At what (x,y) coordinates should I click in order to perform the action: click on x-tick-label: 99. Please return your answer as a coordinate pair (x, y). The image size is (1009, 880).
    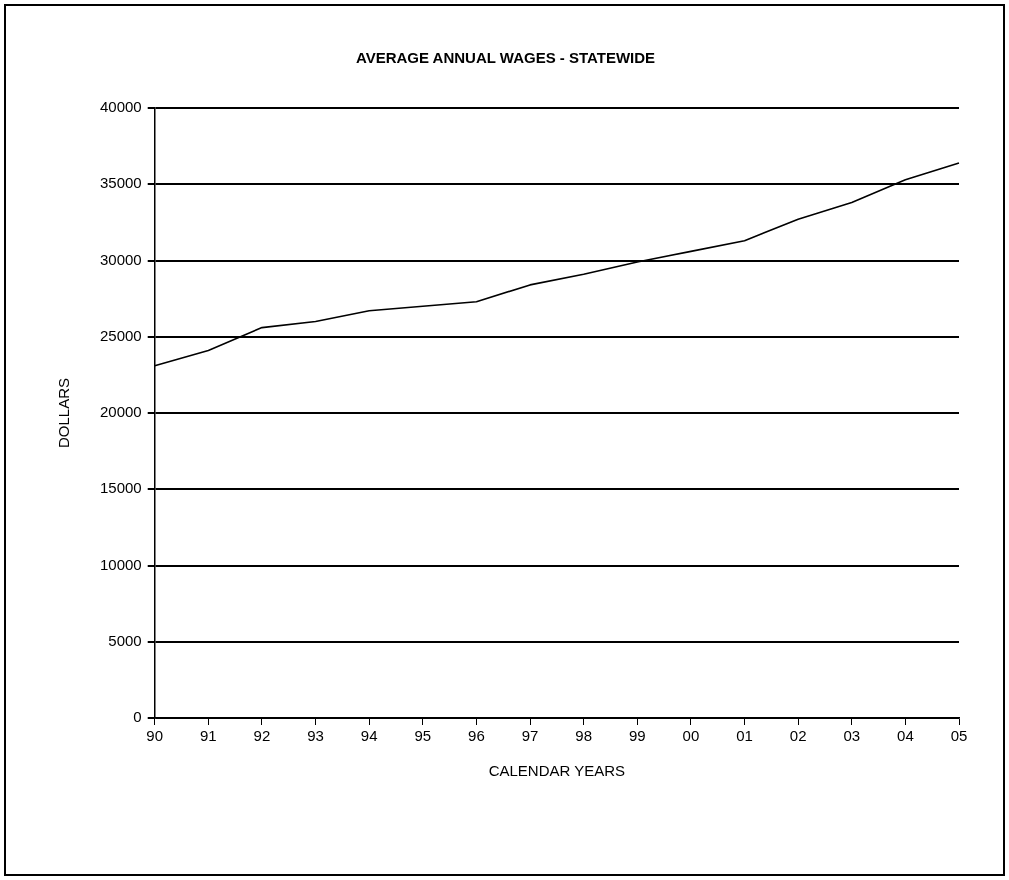
    Looking at the image, I should click on (637, 736).